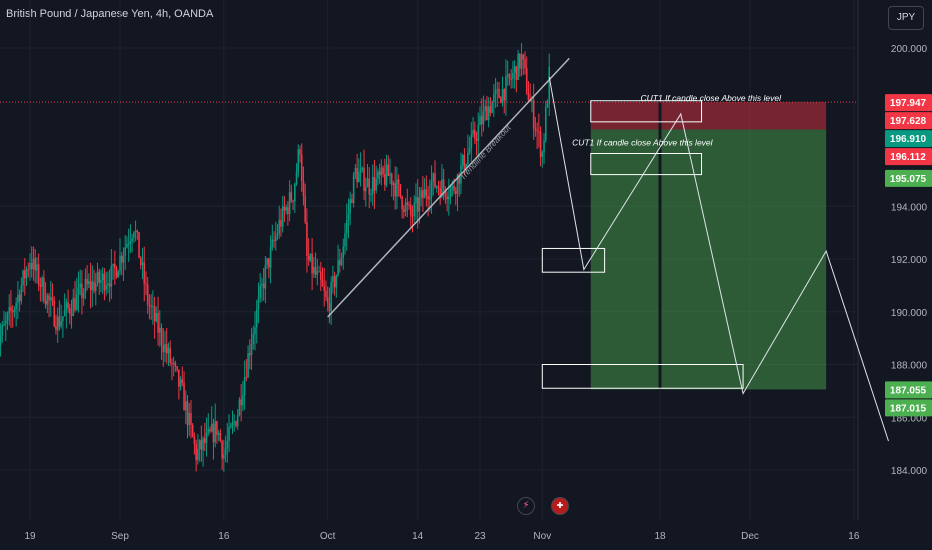  I want to click on target-zone, so click(642, 376).